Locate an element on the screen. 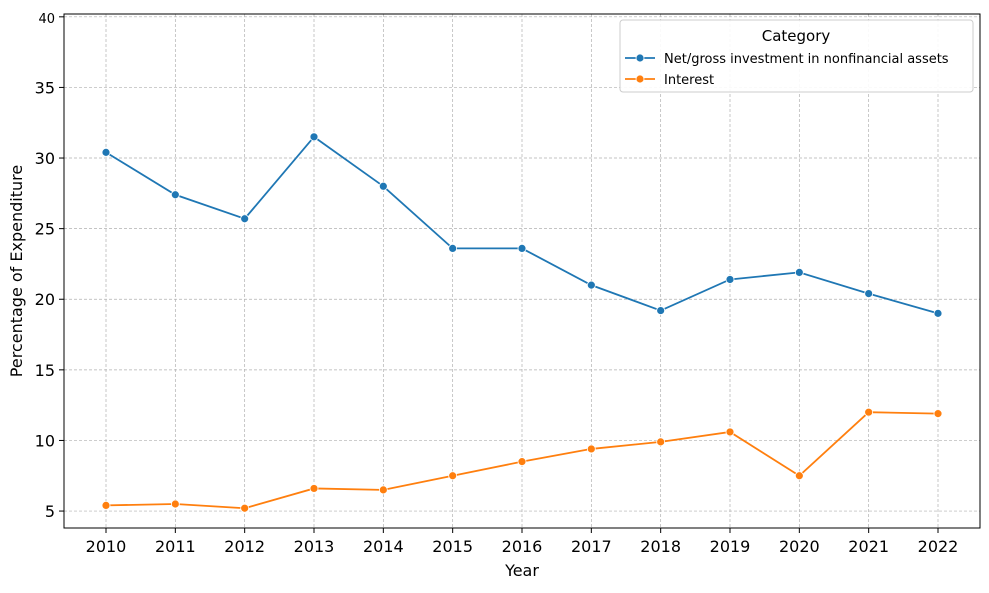 This screenshot has height=593, width=989. x-tick-label: 2020 is located at coordinates (799, 546).